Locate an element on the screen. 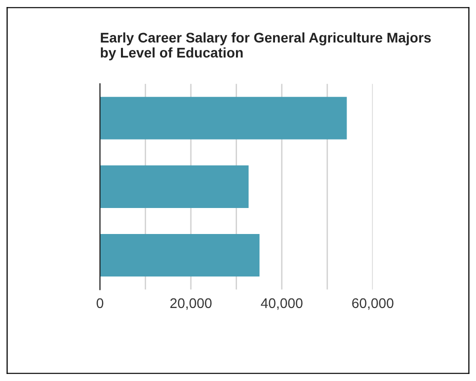 The height and width of the screenshot is (381, 476). x-tick-label: 0 is located at coordinates (100, 303).